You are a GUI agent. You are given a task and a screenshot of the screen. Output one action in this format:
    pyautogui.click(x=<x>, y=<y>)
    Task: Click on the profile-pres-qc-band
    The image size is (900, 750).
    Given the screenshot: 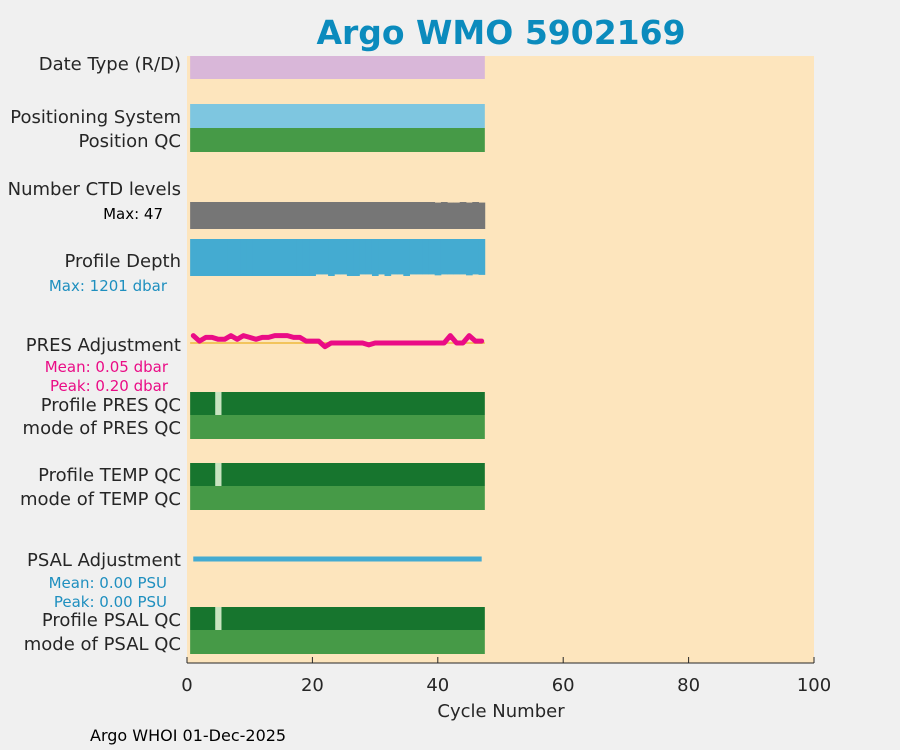 What is the action you would take?
    pyautogui.click(x=337, y=403)
    